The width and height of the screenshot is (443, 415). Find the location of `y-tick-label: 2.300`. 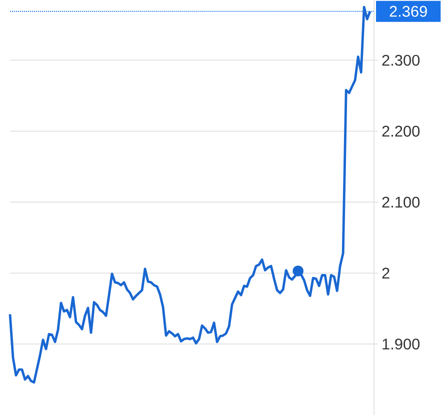

y-tick-label: 2.300 is located at coordinates (401, 60).